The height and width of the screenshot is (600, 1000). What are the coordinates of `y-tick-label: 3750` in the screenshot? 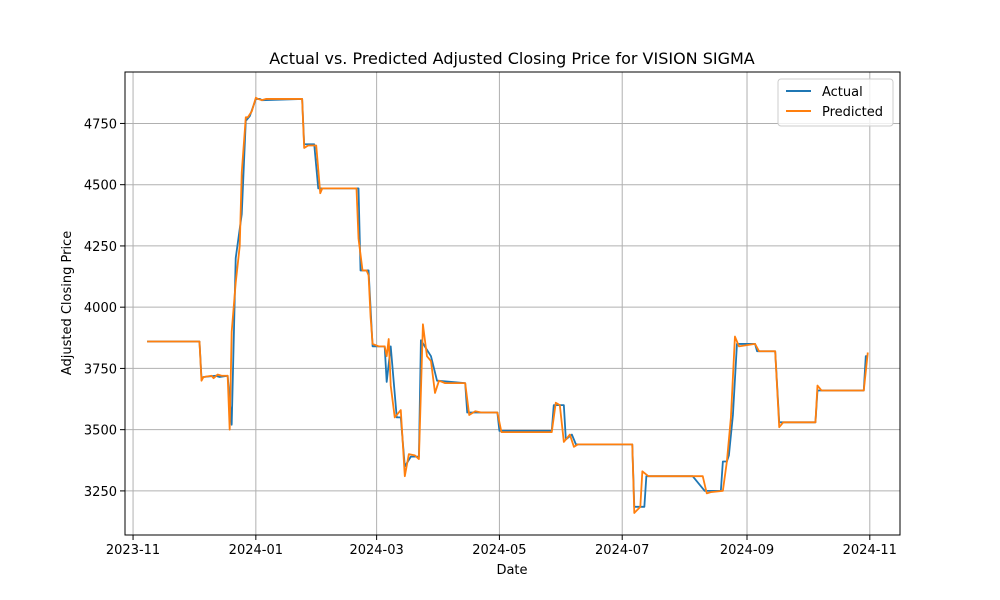 It's located at (100, 369).